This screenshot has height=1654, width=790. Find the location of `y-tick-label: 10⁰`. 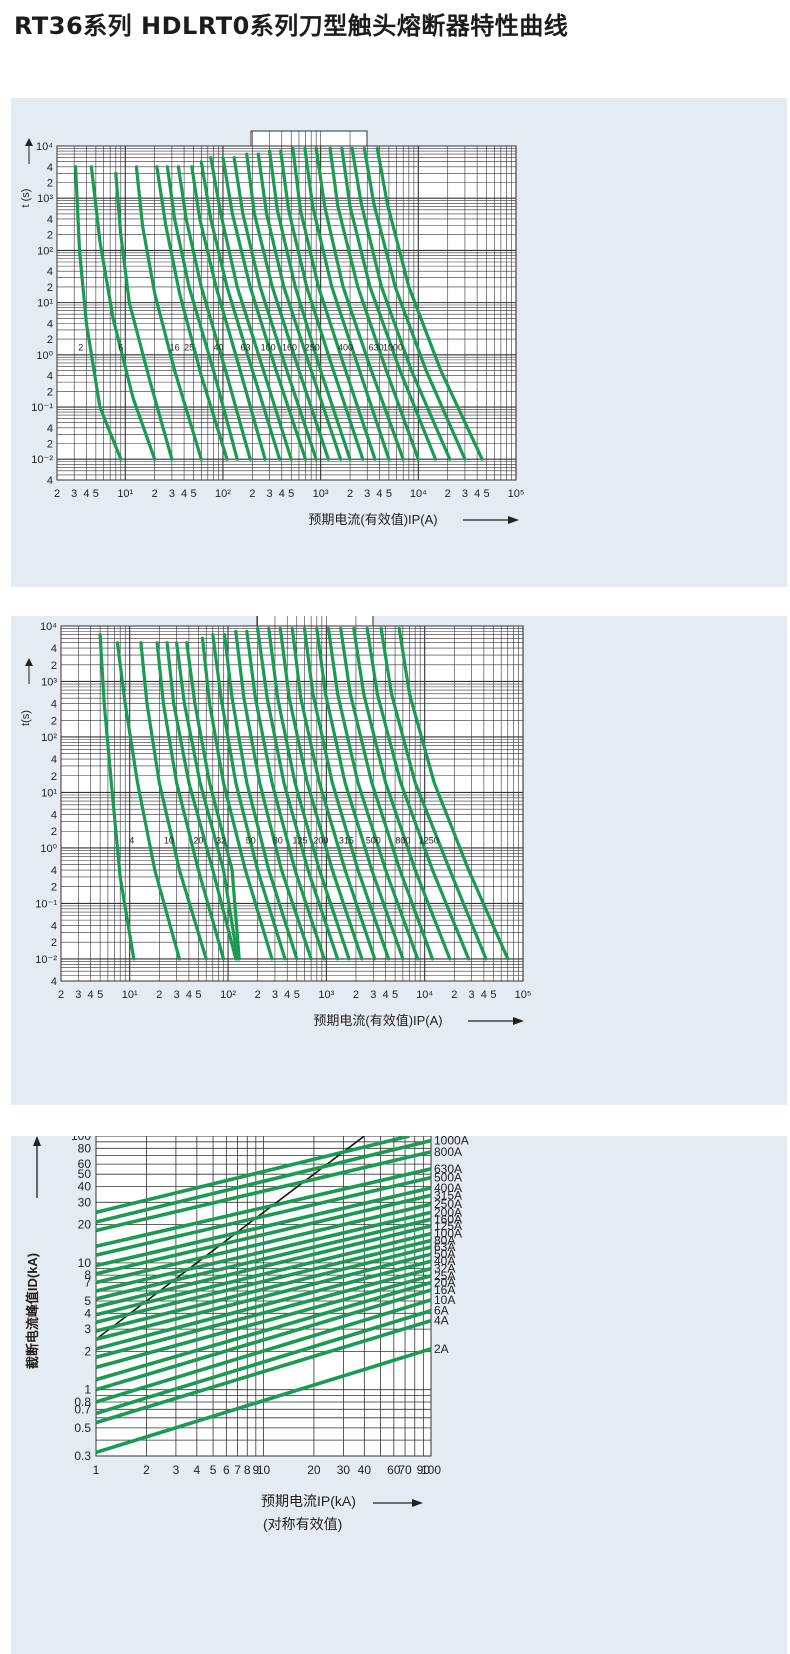

y-tick-label: 10⁰ is located at coordinates (48, 849).